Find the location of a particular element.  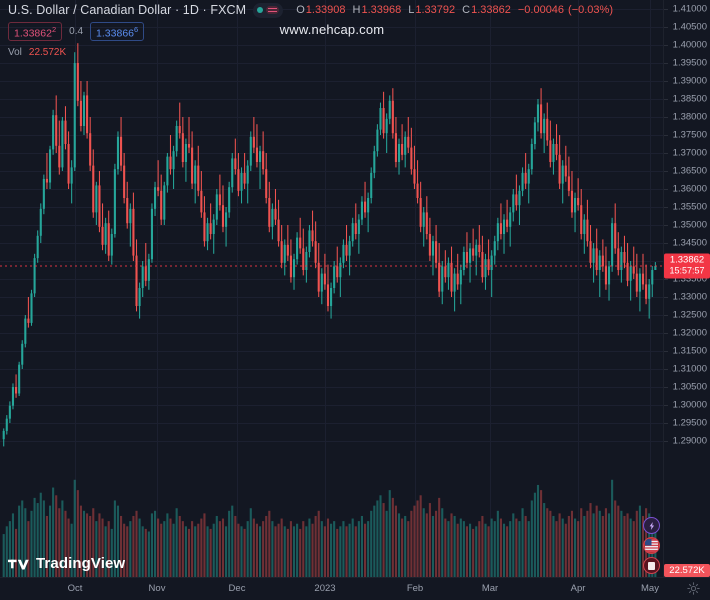

price-tick: 1.37000 is located at coordinates (689, 153).